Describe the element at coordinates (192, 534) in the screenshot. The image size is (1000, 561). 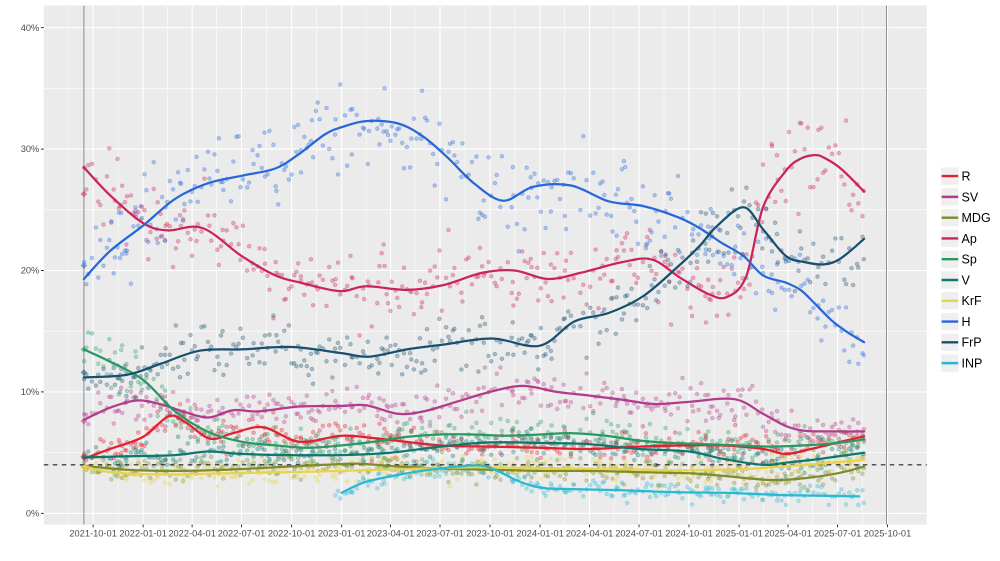
I see `svg-text: 2022-04-01` at that location.